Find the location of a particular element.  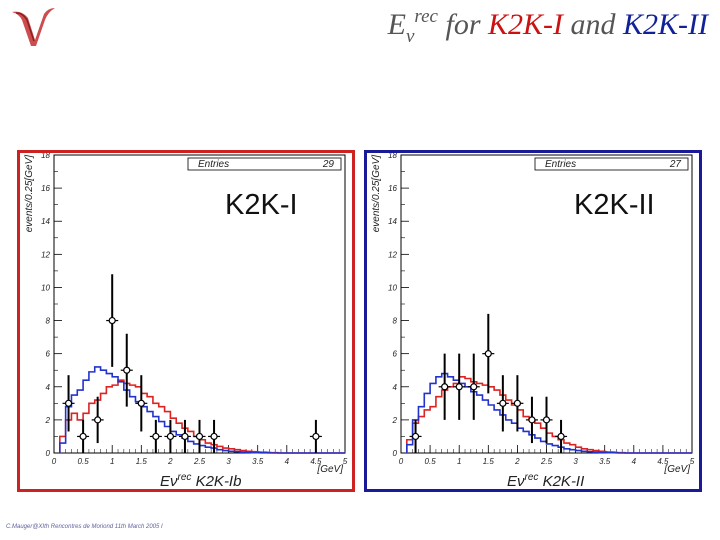

k2k2-label: K2K-II is located at coordinates (614, 205).